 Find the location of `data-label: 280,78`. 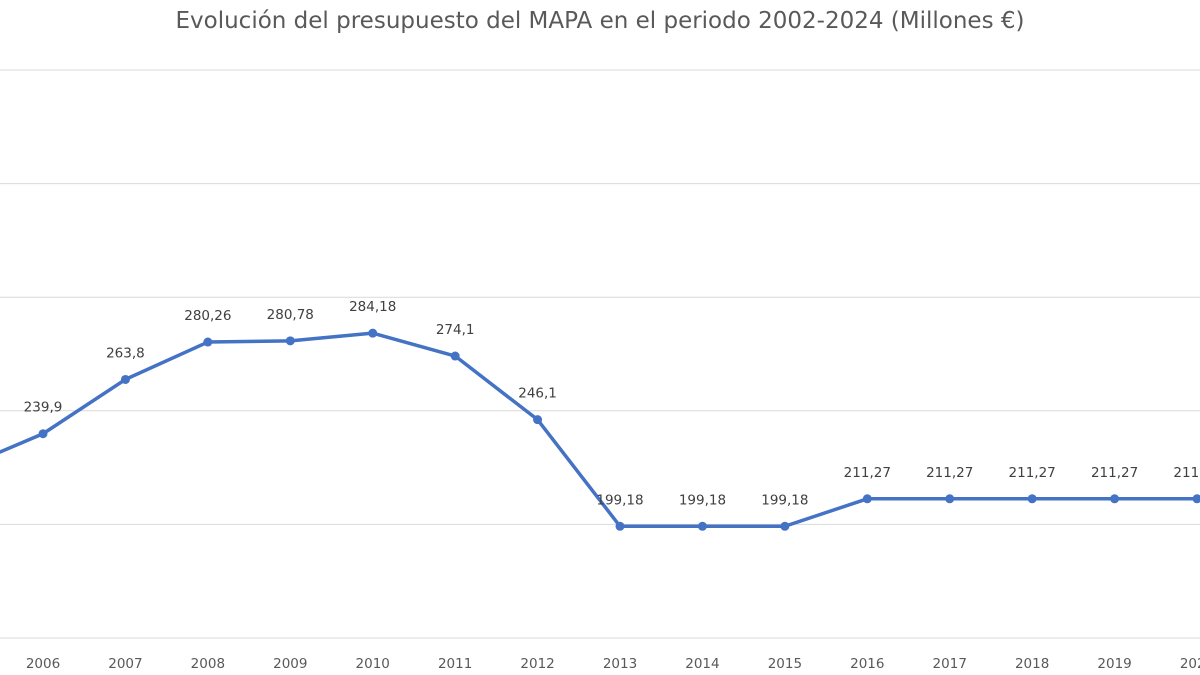

data-label: 280,78 is located at coordinates (290, 315).